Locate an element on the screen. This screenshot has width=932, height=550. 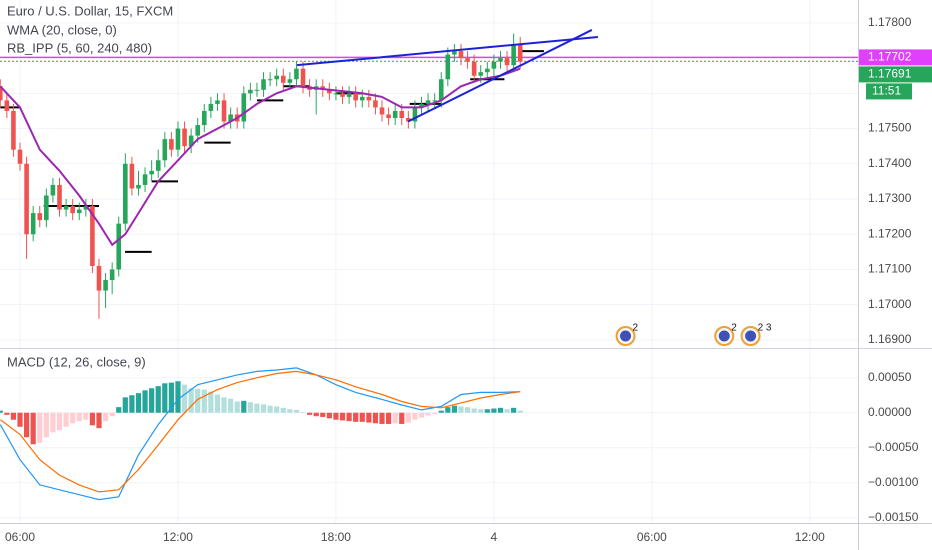
x-tick-label: 12:00 is located at coordinates (178, 537).